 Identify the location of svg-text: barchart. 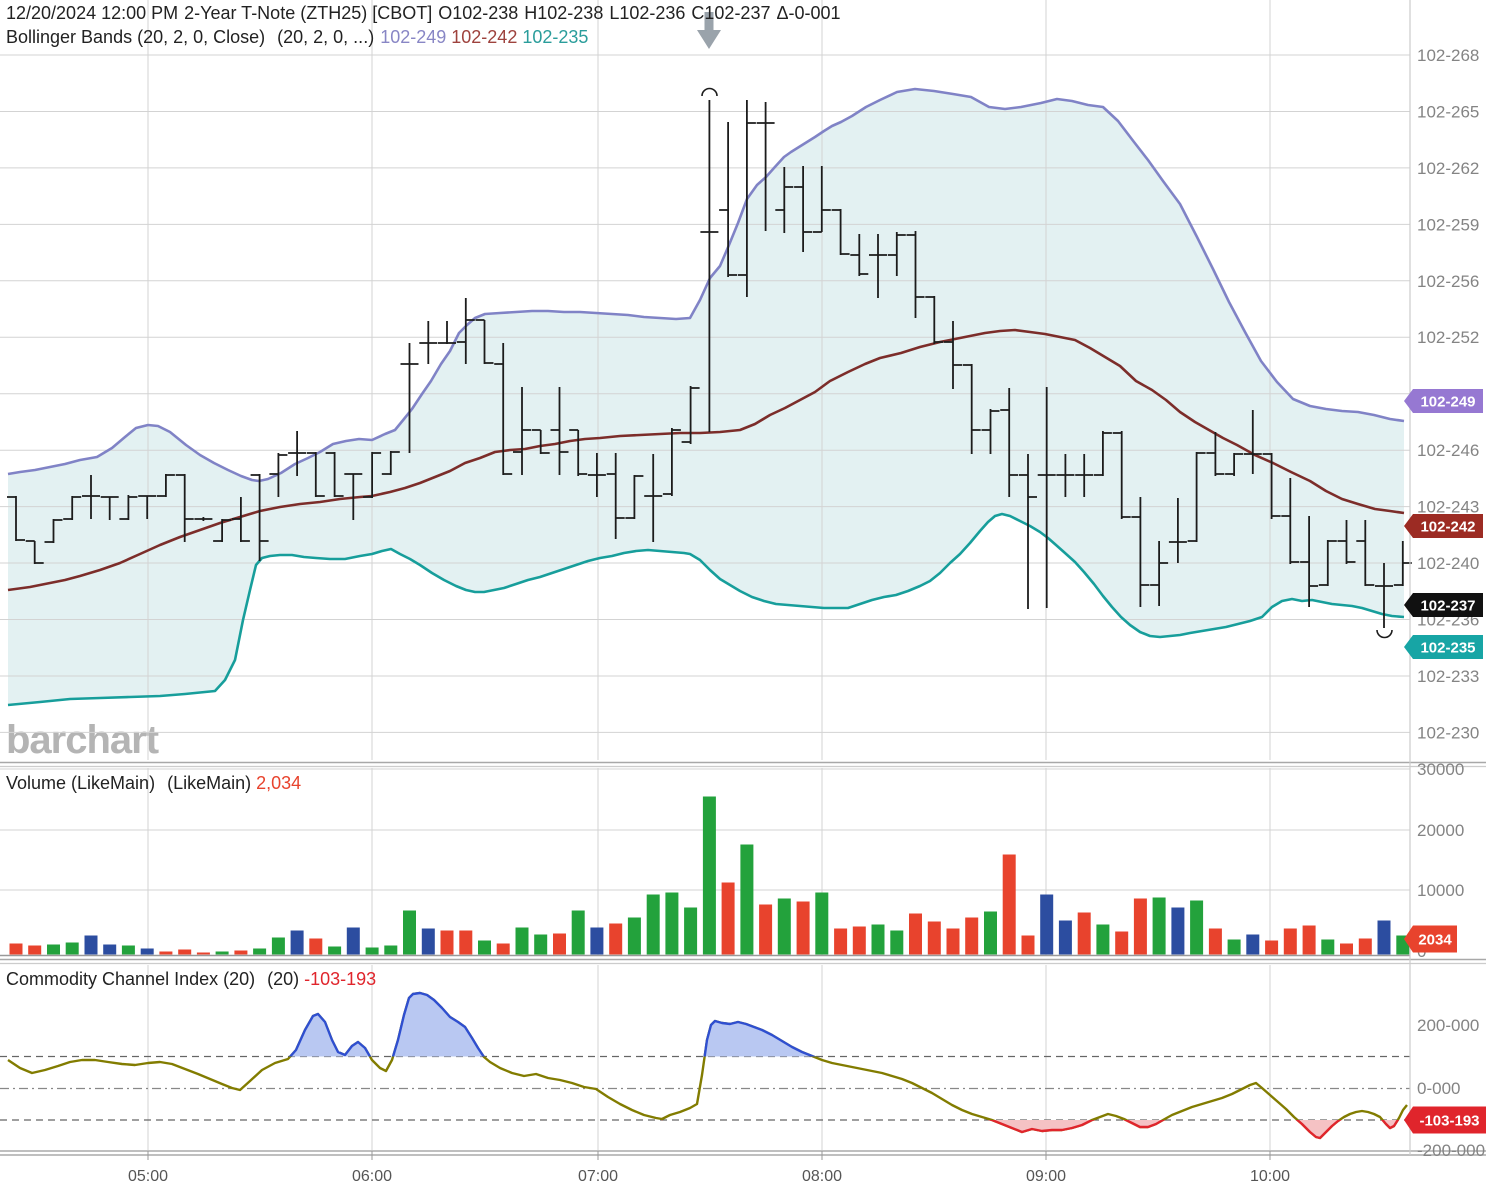
(82, 740).